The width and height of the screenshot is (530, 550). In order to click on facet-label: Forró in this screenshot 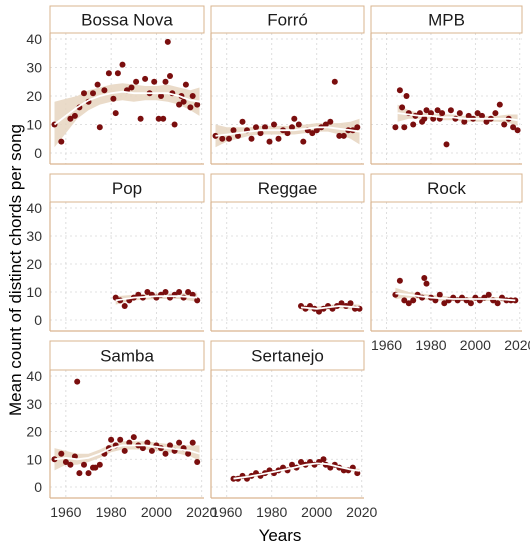, I will do `click(287, 20)`.